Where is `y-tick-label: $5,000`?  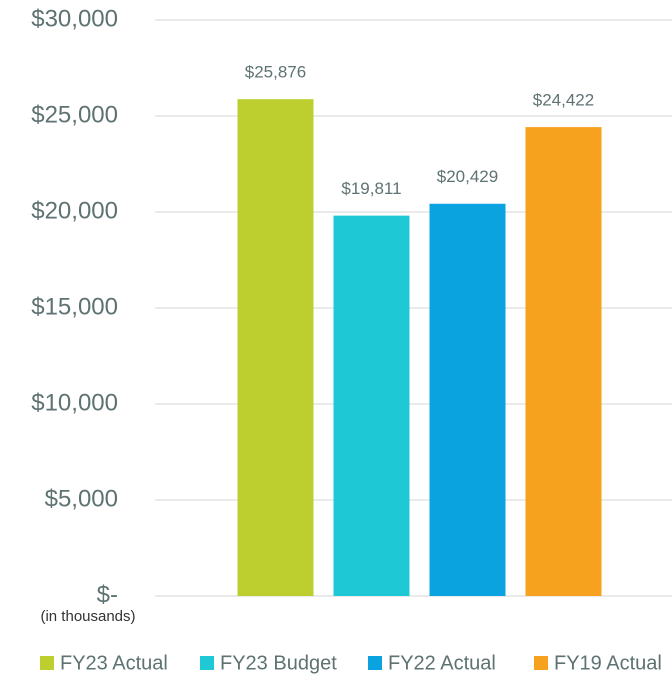
y-tick-label: $5,000 is located at coordinates (81, 498).